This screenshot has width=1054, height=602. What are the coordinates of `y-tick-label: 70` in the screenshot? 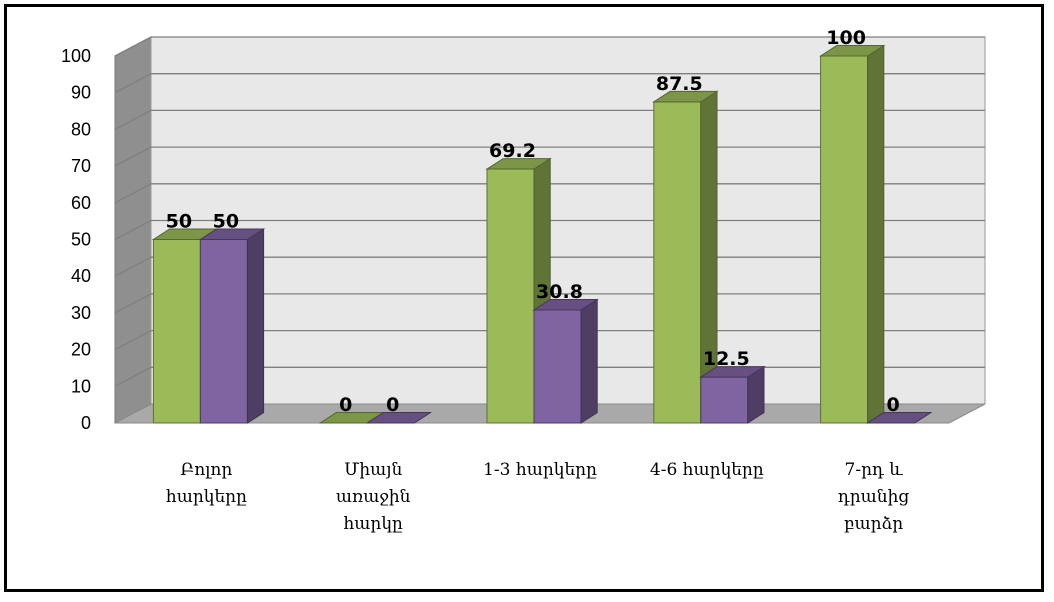 It's located at (81, 166).